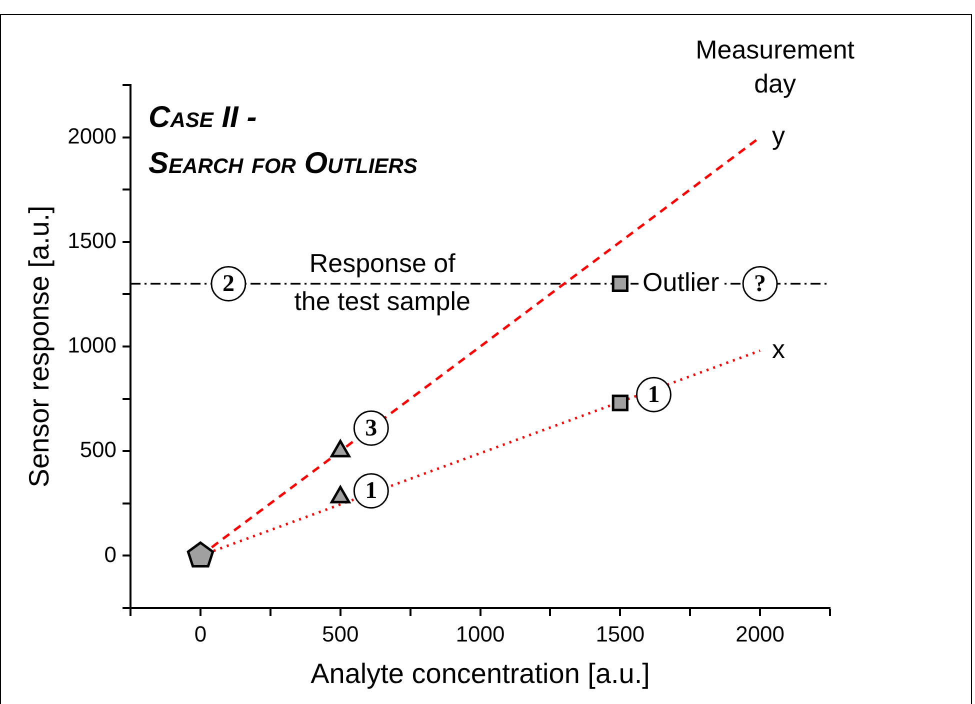  Describe the element at coordinates (228, 283) in the screenshot. I see `annotation: 2` at that location.